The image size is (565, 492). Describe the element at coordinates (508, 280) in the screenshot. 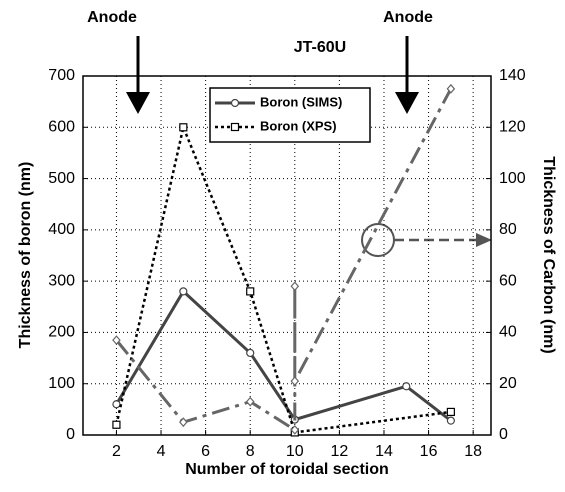

I see `y2-tick-label: 60` at that location.